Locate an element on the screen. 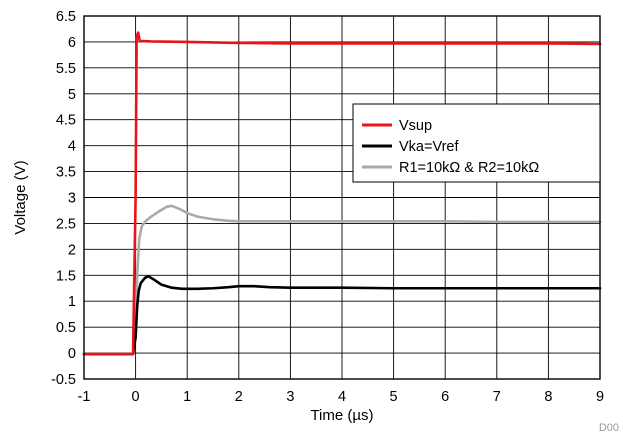  x-tick-label: 6 is located at coordinates (445, 397).